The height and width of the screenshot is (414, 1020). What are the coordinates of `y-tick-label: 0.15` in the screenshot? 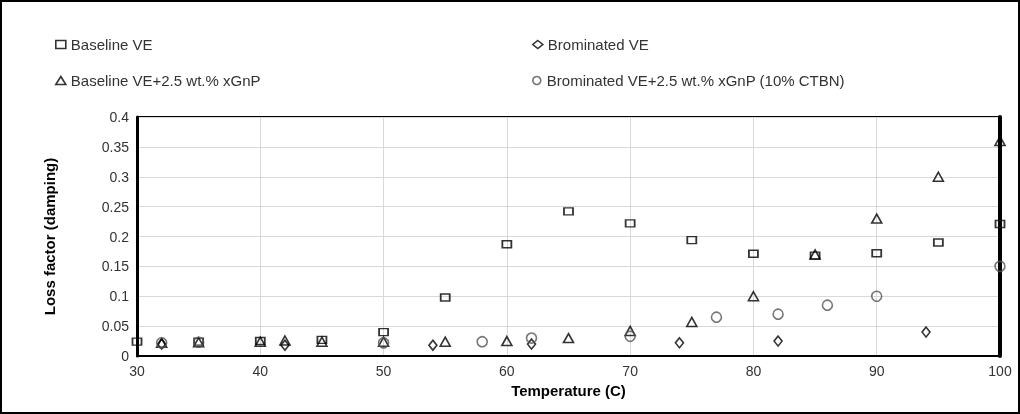 It's located at (115, 266).